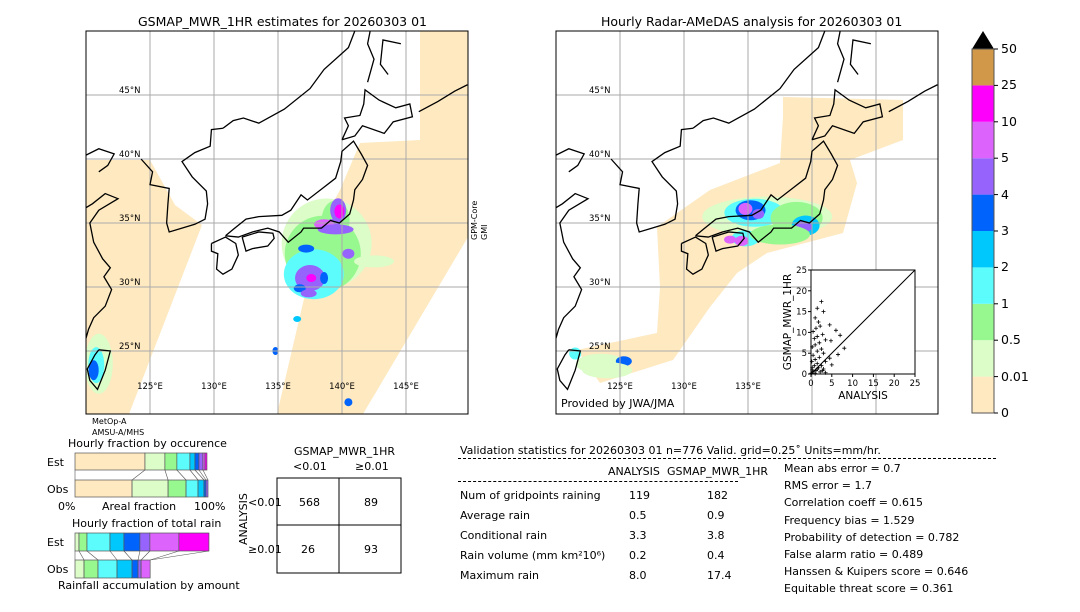  Describe the element at coordinates (599, 155) in the screenshot. I see `lat-tick-label: 40°N` at that location.